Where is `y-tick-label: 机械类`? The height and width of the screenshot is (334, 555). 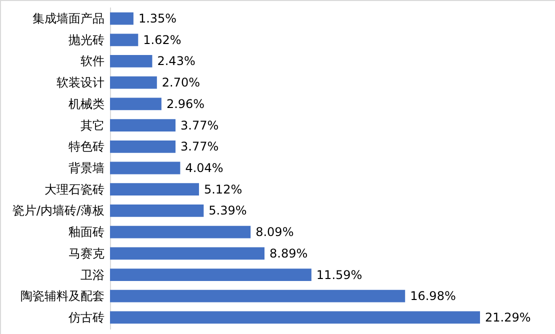 y-tick-label: 机械类 is located at coordinates (86, 103).